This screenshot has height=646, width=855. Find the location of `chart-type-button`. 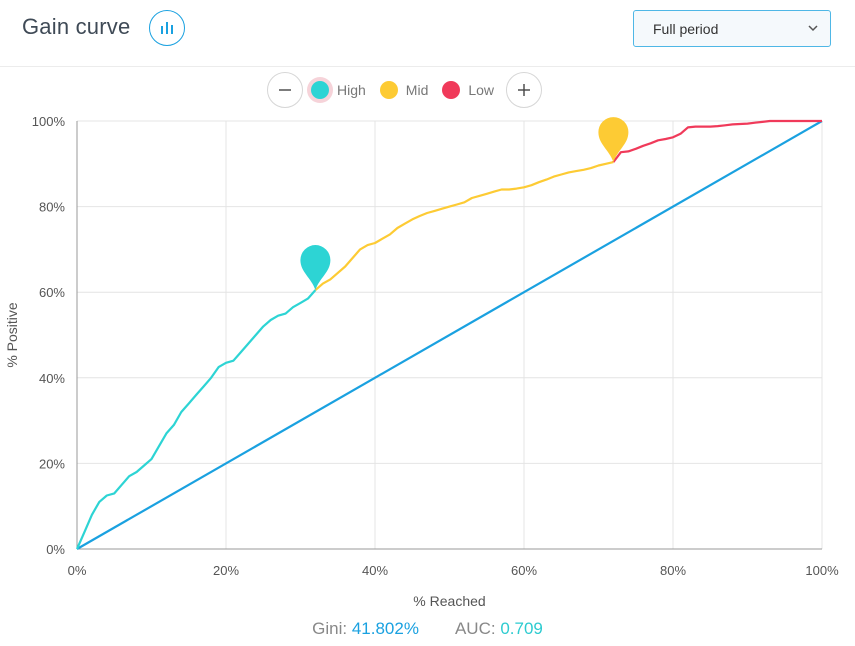

chart-type-button is located at coordinates (167, 28).